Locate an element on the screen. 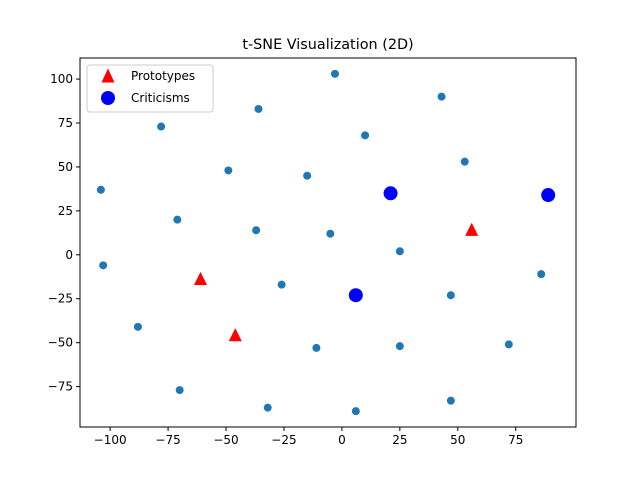 The height and width of the screenshot is (480, 640). x-tick-label: −100 is located at coordinates (110, 440).